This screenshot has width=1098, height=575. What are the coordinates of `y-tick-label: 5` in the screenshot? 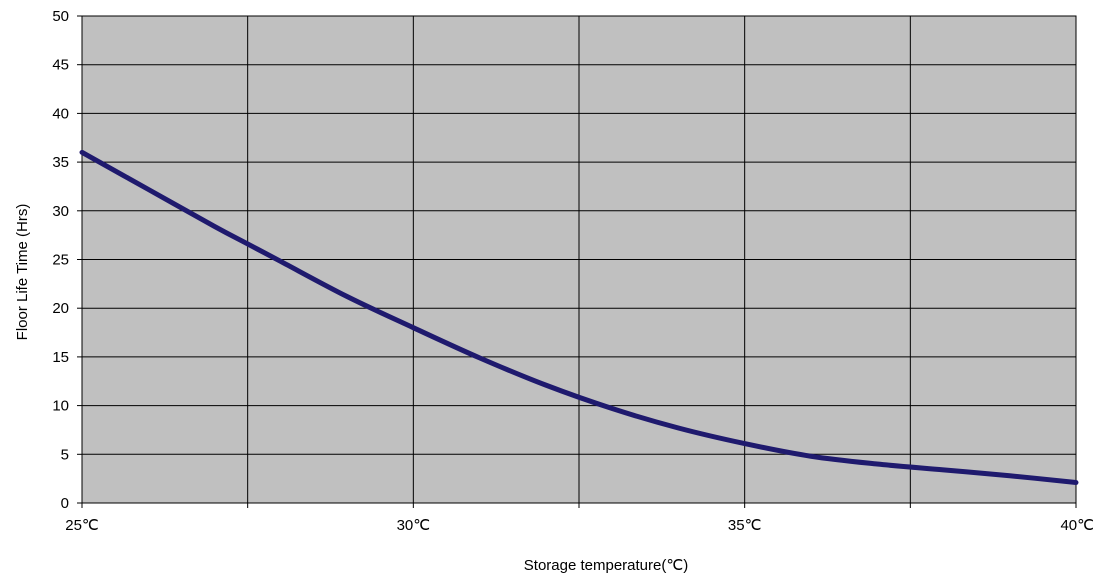 It's located at (65, 454).